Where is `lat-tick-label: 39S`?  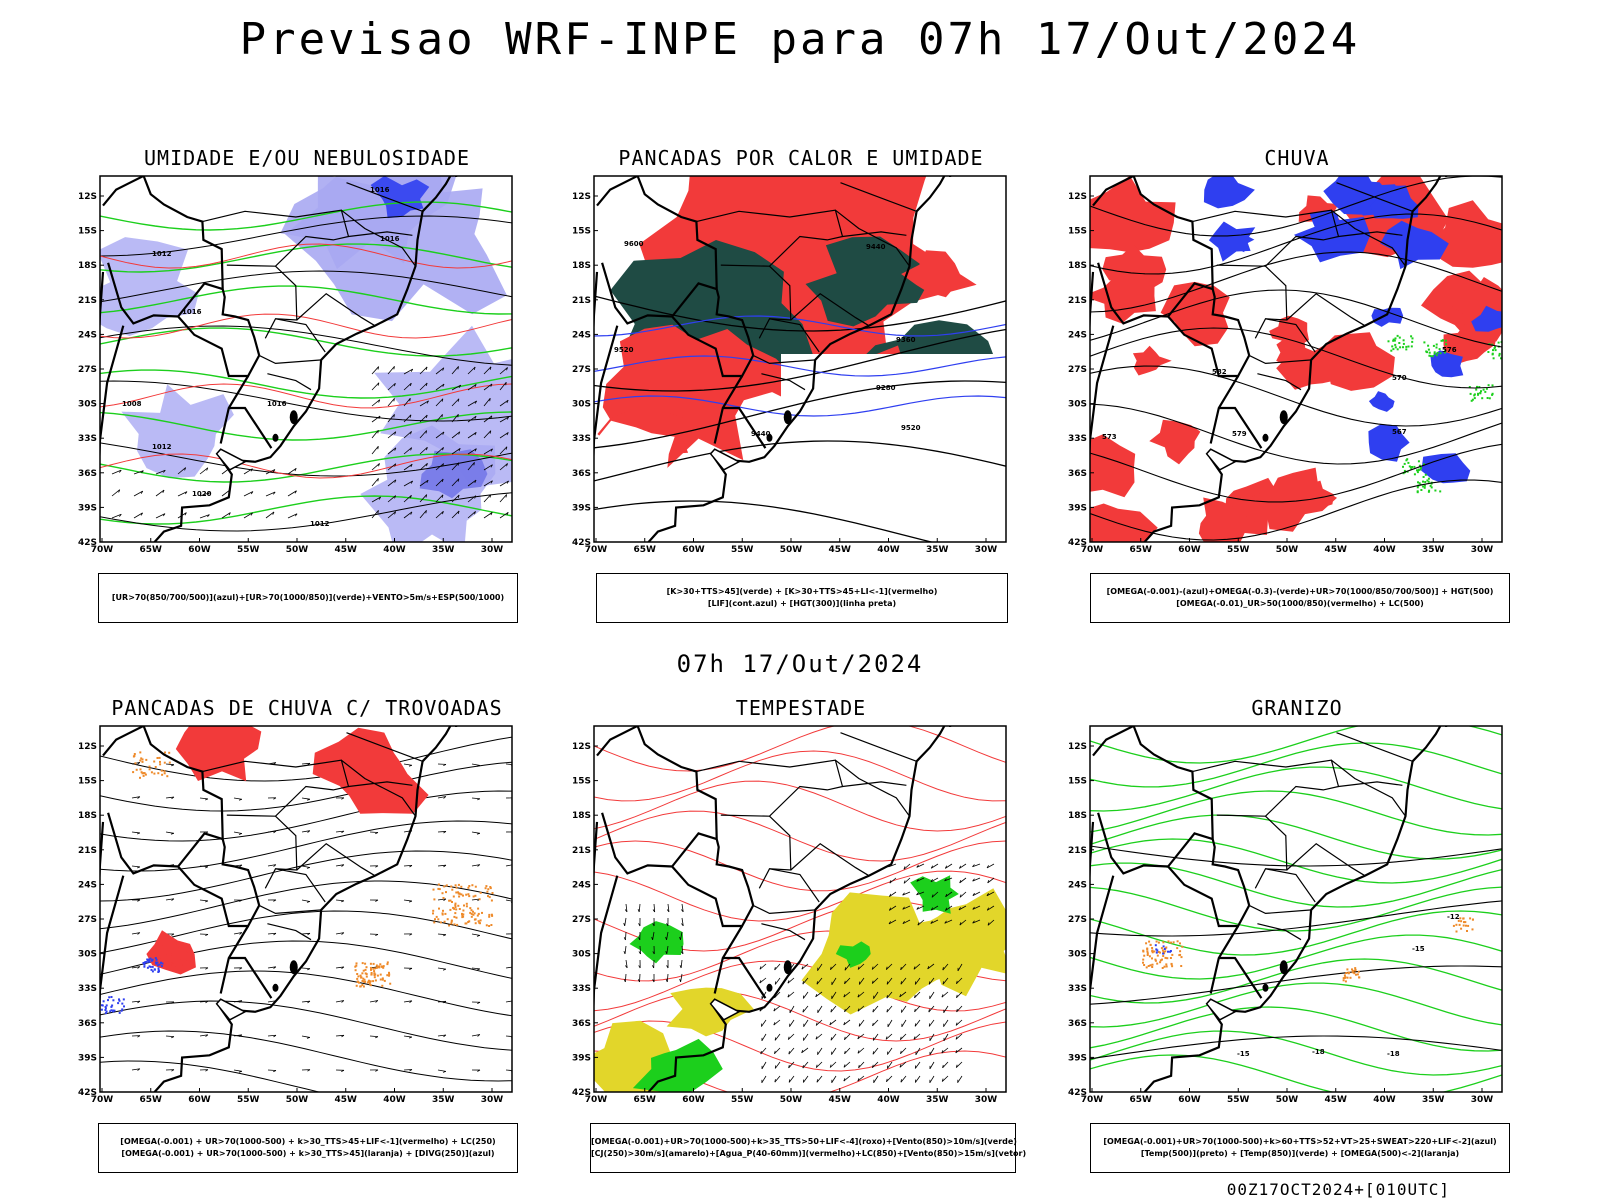
lat-tick-label: 39S is located at coordinates (1077, 1058).